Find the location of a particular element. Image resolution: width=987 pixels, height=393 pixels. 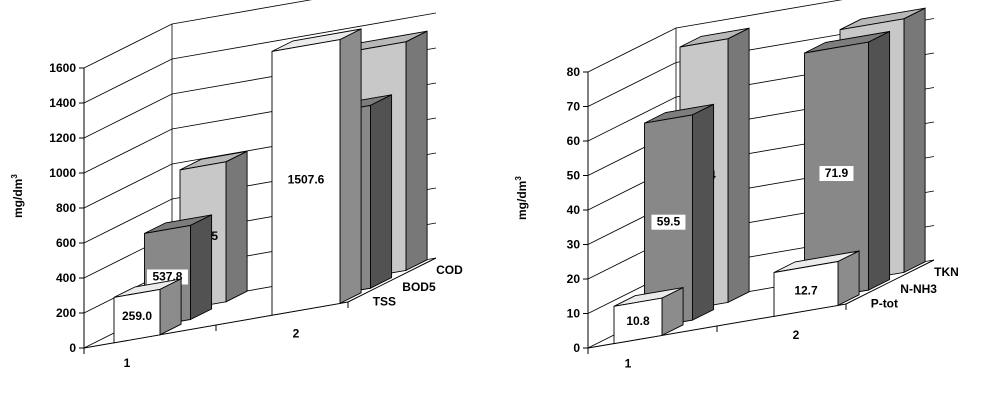

y-tick-label: 400 is located at coordinates (66, 278).